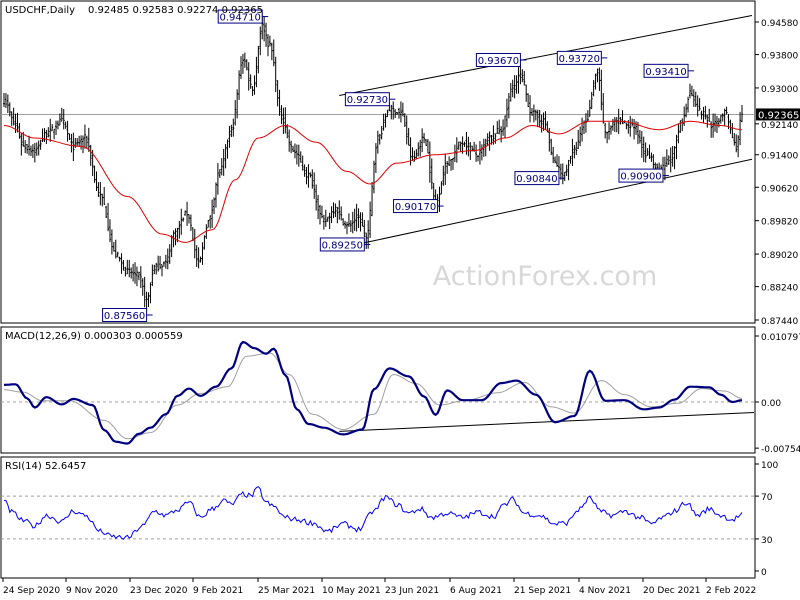 The image size is (800, 600). I want to click on price-annotation-label: 0.90170, so click(415, 207).